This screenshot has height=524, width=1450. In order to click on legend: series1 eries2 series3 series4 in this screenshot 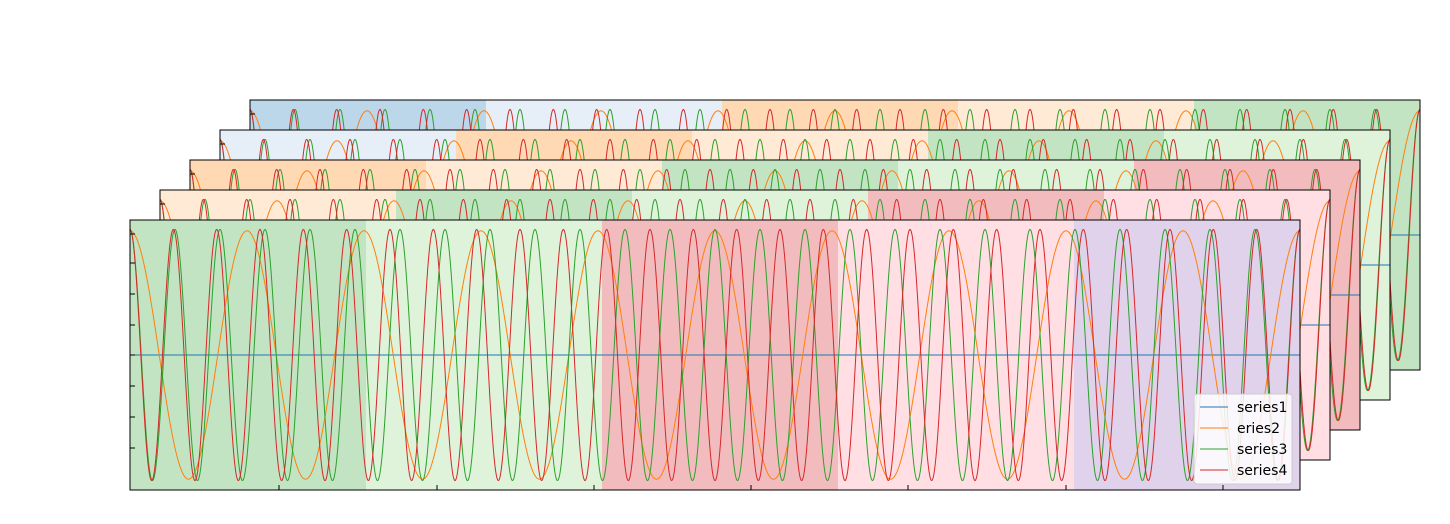, I will do `click(1243, 439)`.